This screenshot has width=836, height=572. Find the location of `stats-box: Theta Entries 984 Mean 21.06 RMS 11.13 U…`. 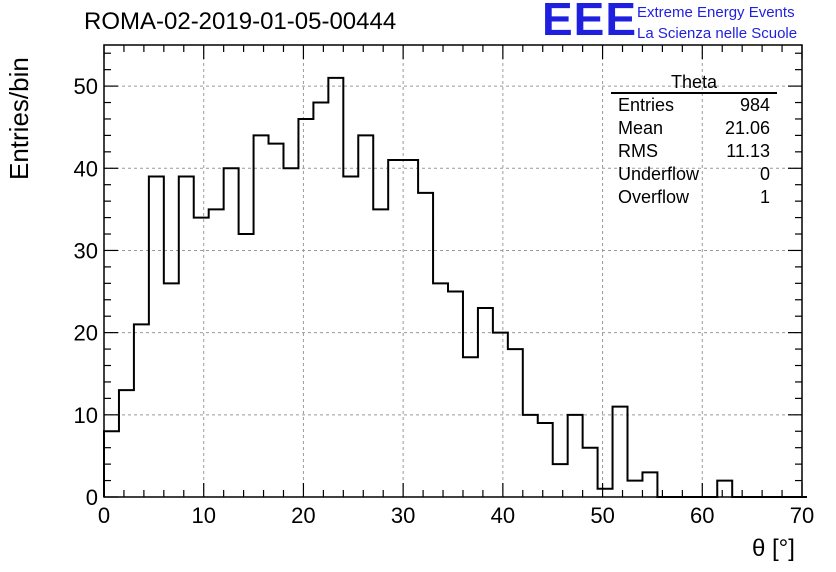

stats-box: Theta Entries 984 Mean 21.06 RMS 11.13 U… is located at coordinates (694, 140).